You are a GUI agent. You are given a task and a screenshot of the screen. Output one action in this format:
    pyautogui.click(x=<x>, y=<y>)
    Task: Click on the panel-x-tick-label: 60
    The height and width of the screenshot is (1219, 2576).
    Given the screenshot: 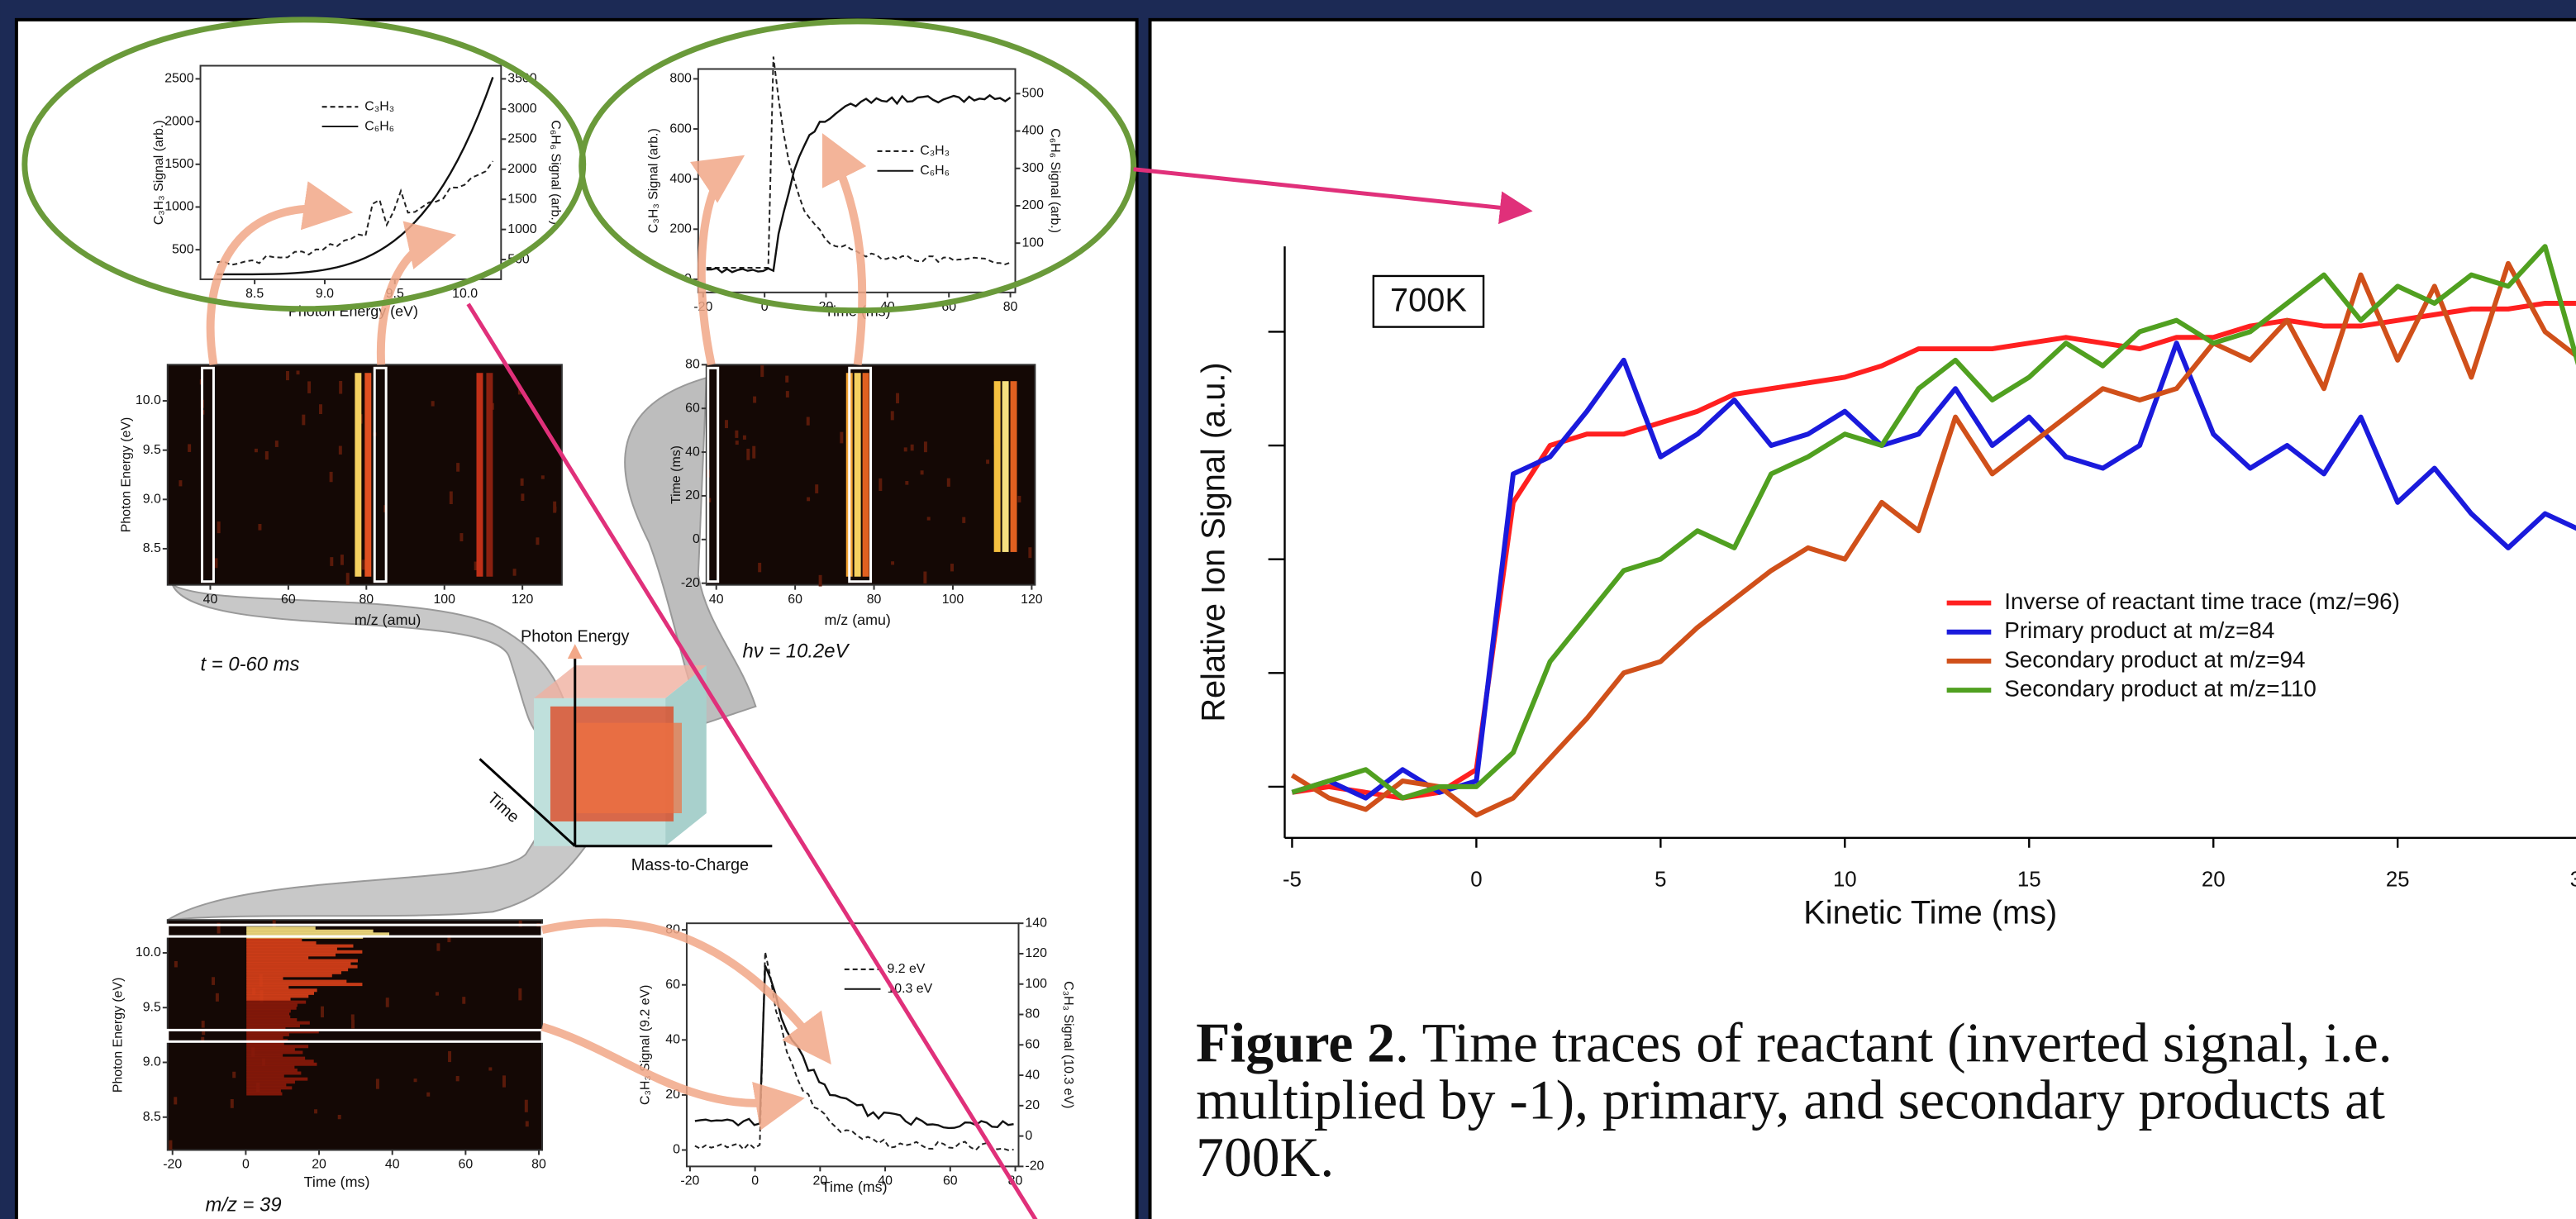 What is the action you would take?
    pyautogui.click(x=289, y=600)
    